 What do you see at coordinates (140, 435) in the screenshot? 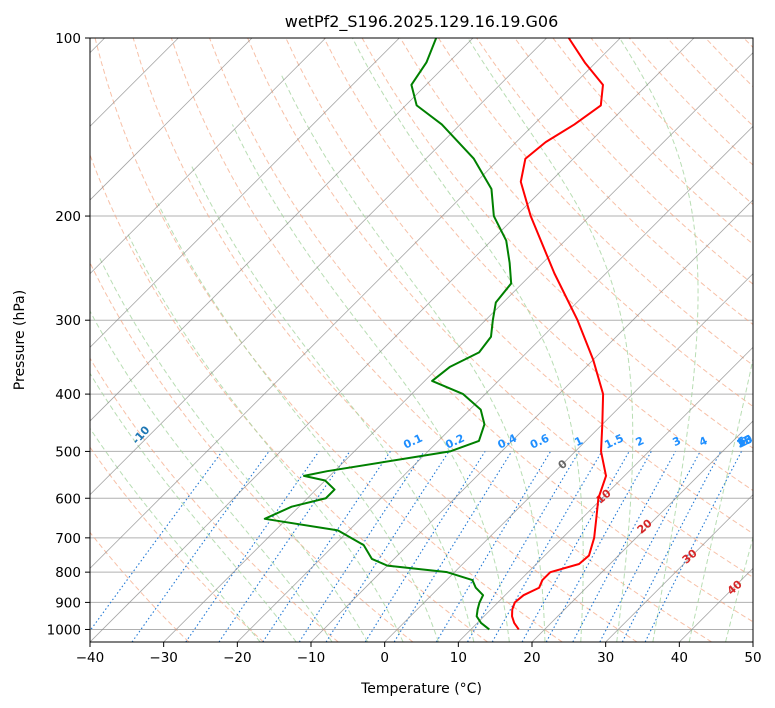
I see `dry-adiabat-label: -10` at bounding box center [140, 435].